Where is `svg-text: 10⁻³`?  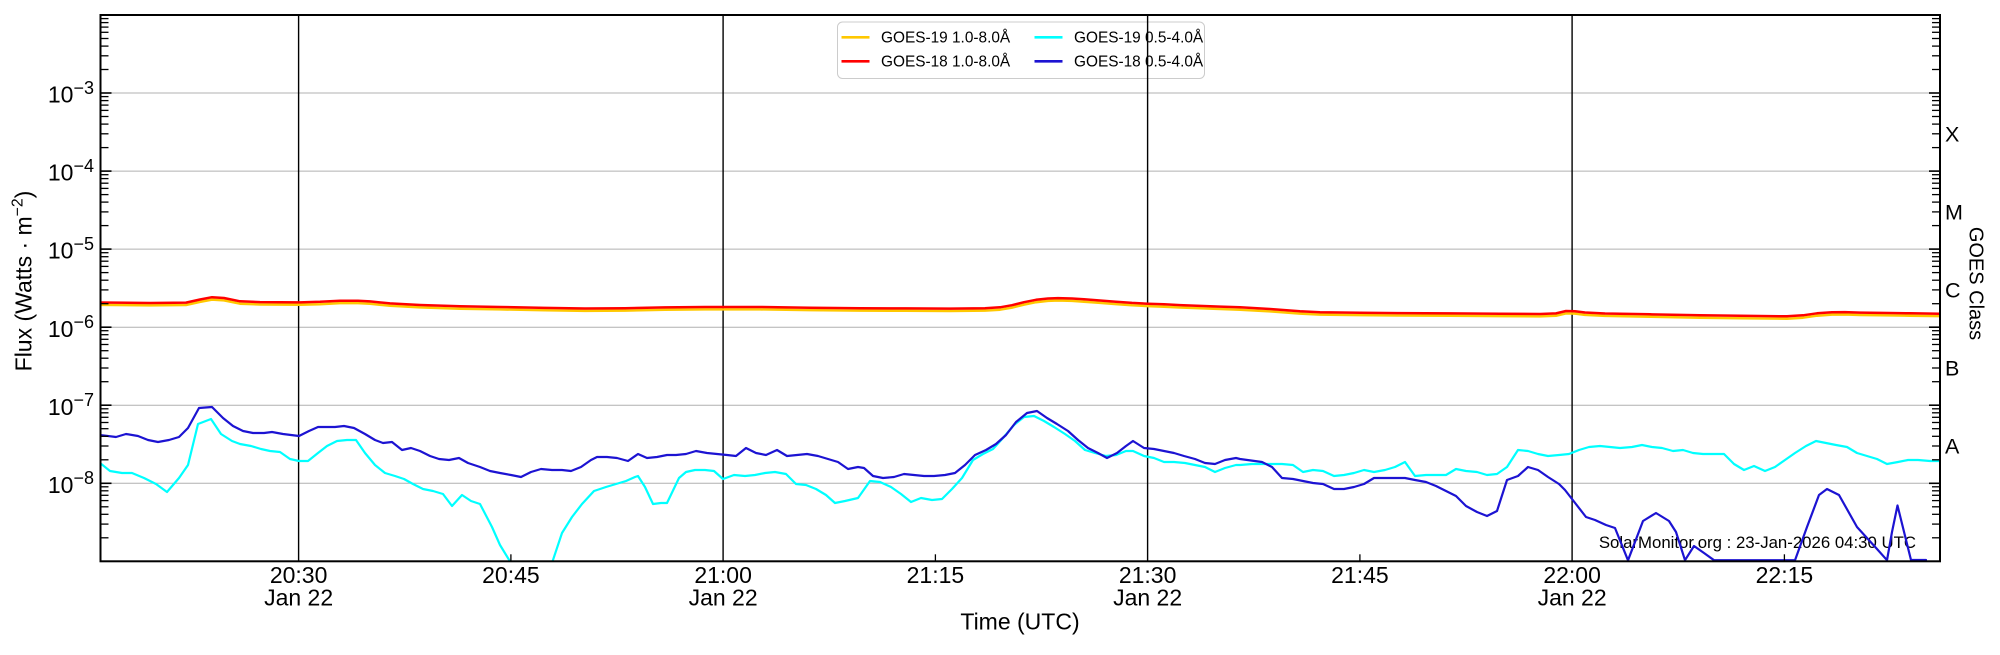
svg-text: 10⁻³ is located at coordinates (71, 93).